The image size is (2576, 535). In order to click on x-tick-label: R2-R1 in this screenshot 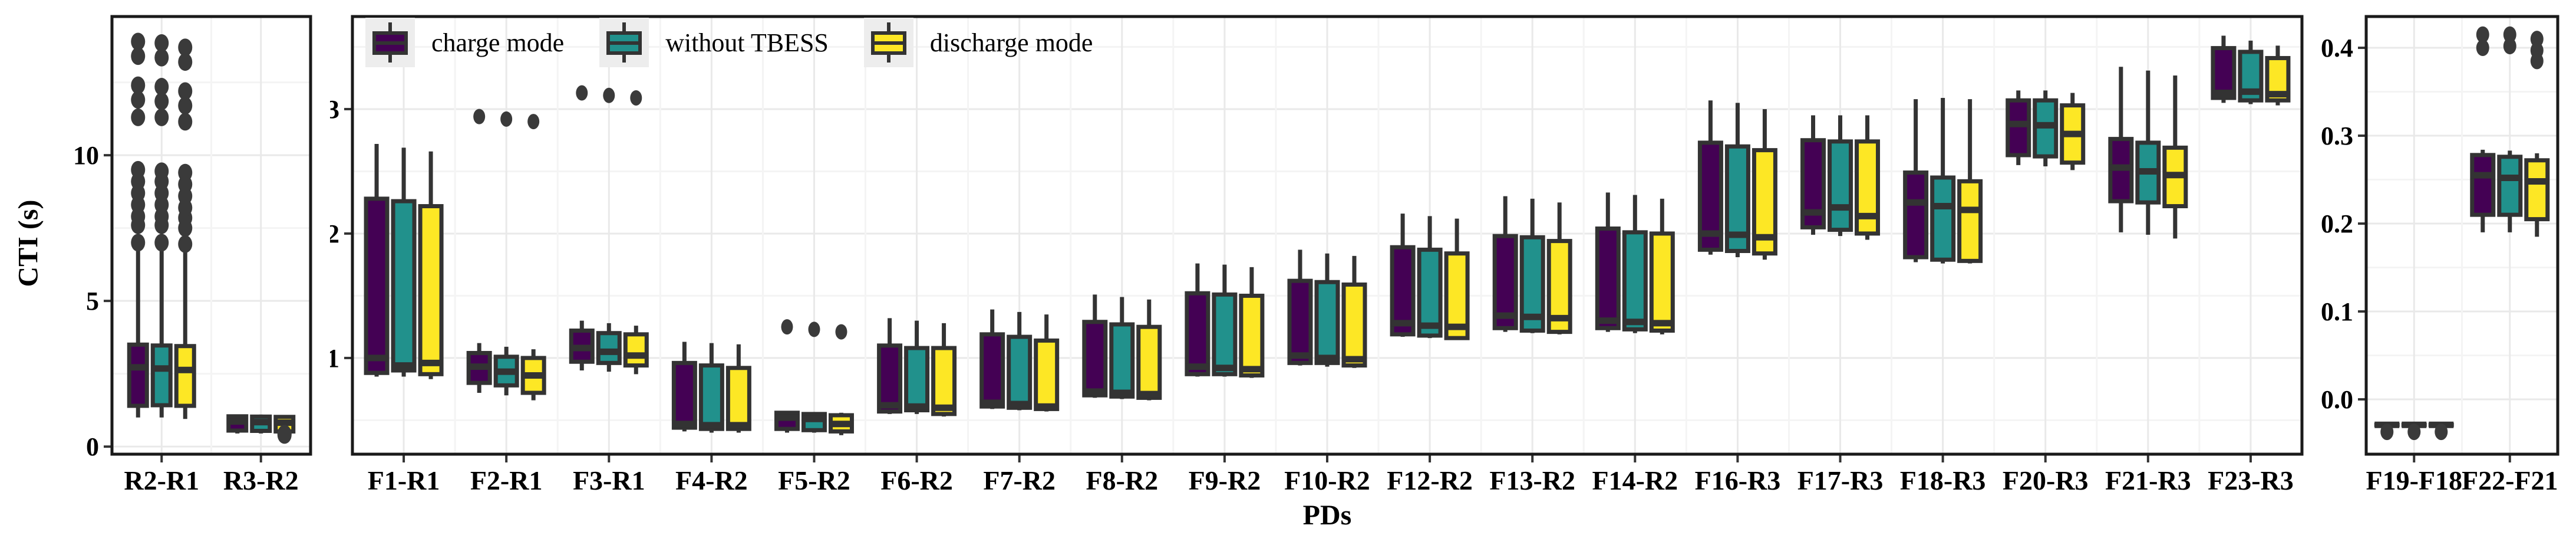, I will do `click(162, 480)`.